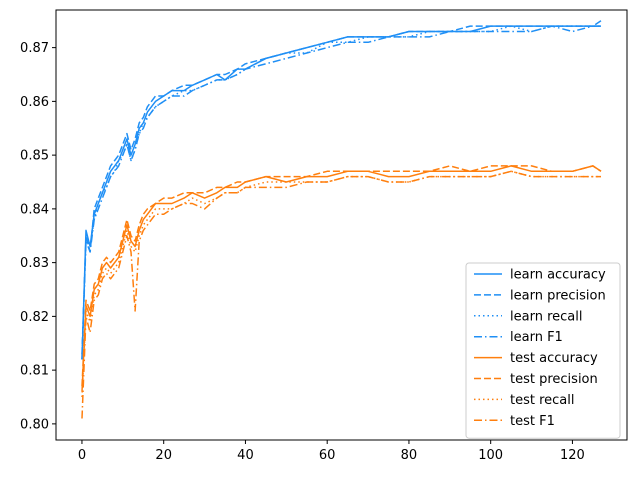  What do you see at coordinates (82, 455) in the screenshot?
I see `x-tick-label: 0` at bounding box center [82, 455].